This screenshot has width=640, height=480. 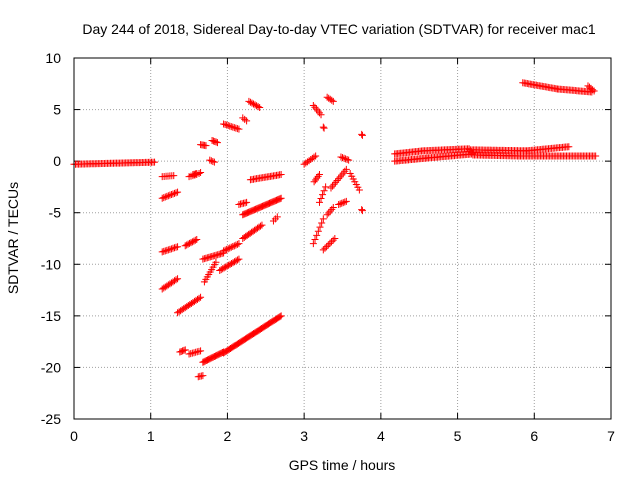 I want to click on y-tick-label: 0, so click(x=57, y=161).